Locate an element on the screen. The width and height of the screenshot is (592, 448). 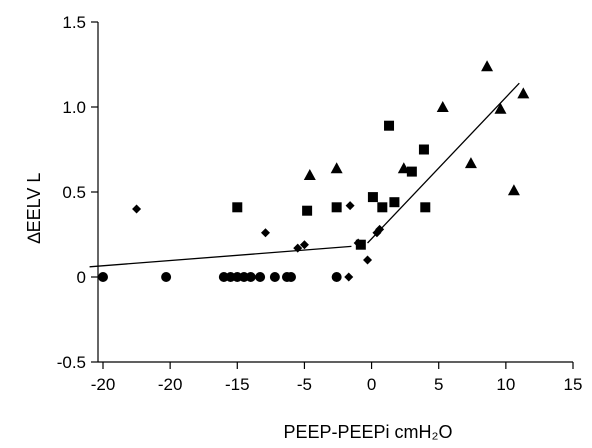
x-tick-label: -5 is located at coordinates (304, 384).